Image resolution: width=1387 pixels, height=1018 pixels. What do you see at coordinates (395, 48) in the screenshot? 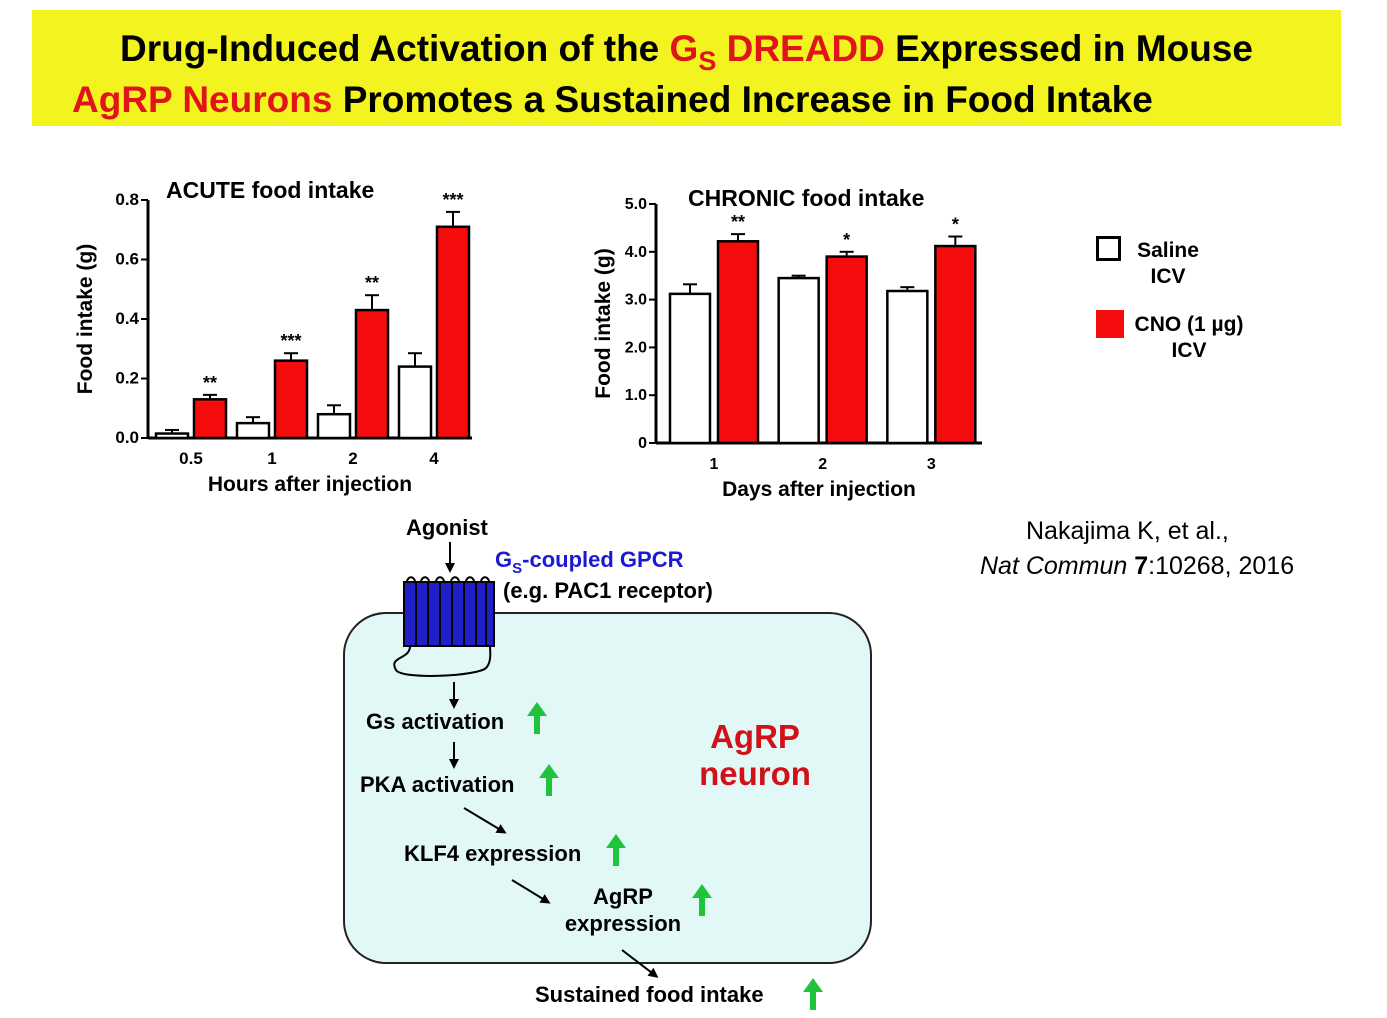
I see `title-text: Drug-Induced Activation of the` at bounding box center [395, 48].